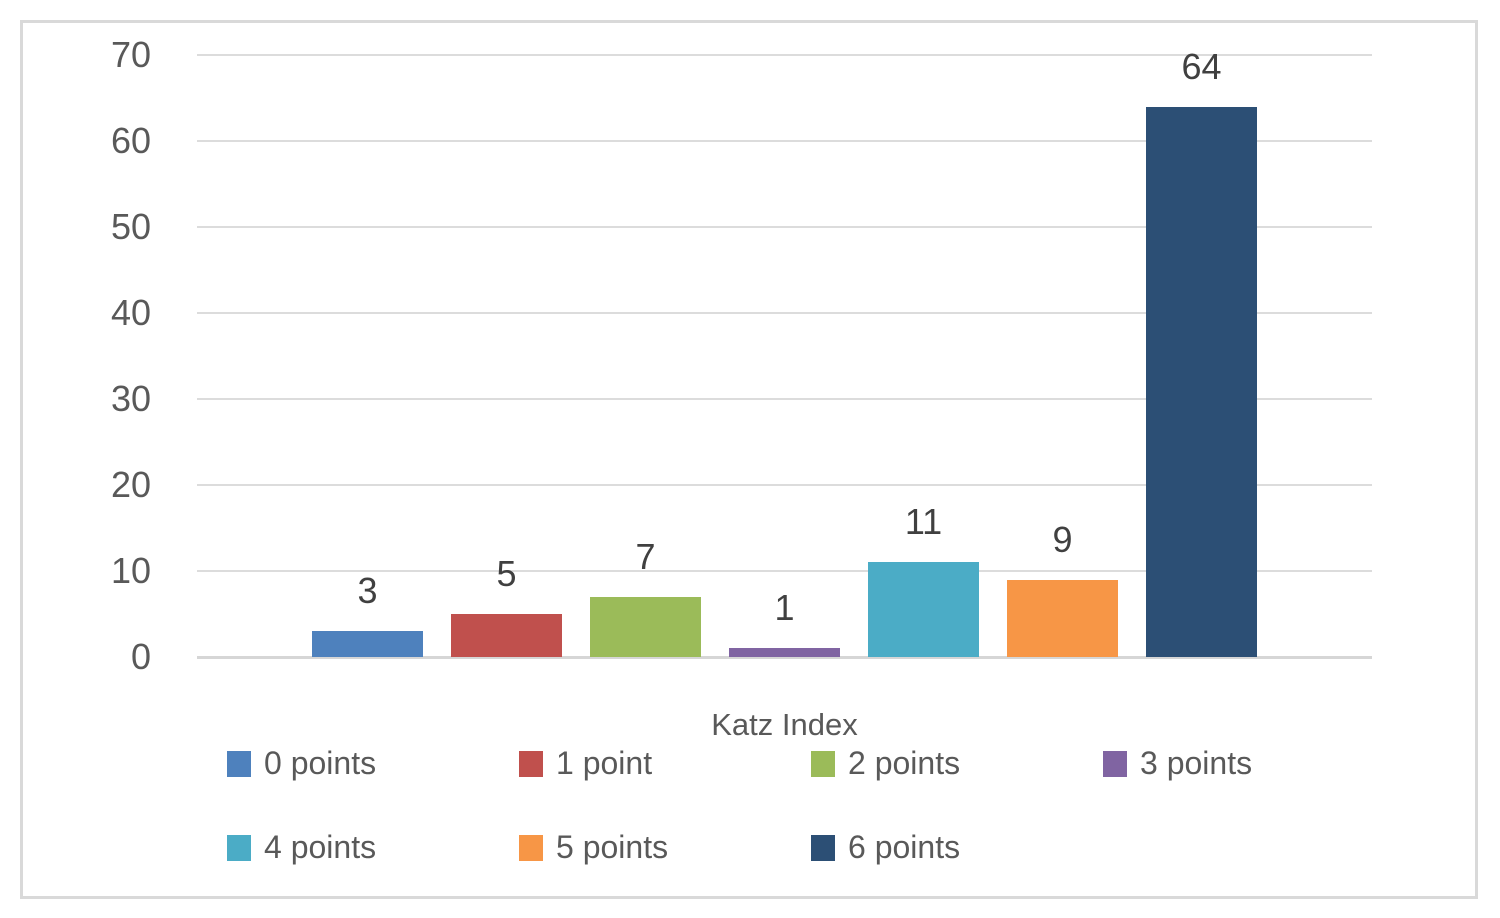 The width and height of the screenshot is (1500, 918). I want to click on legend-item-4-points: 4 points, so click(301, 847).